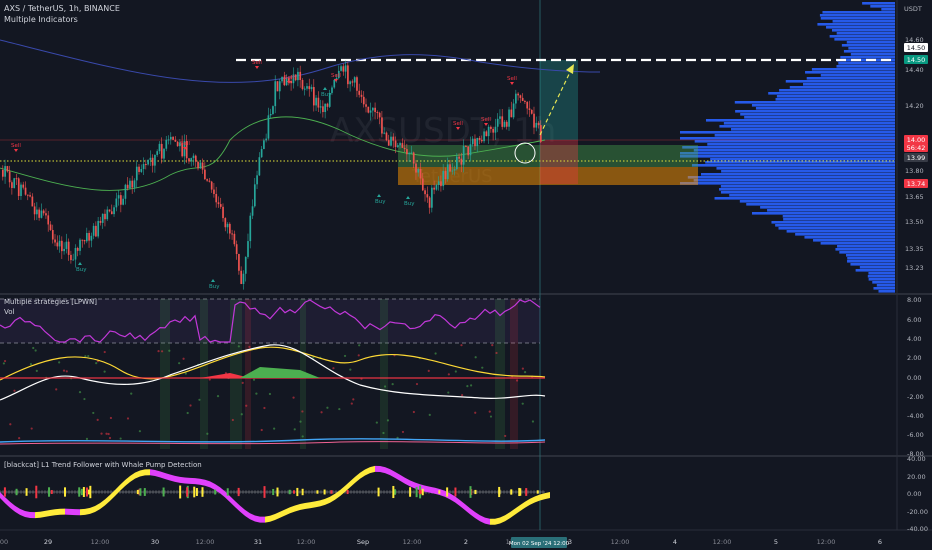 This screenshot has width=932, height=550. I want to click on pane3-tick: 40.00, so click(916, 459).